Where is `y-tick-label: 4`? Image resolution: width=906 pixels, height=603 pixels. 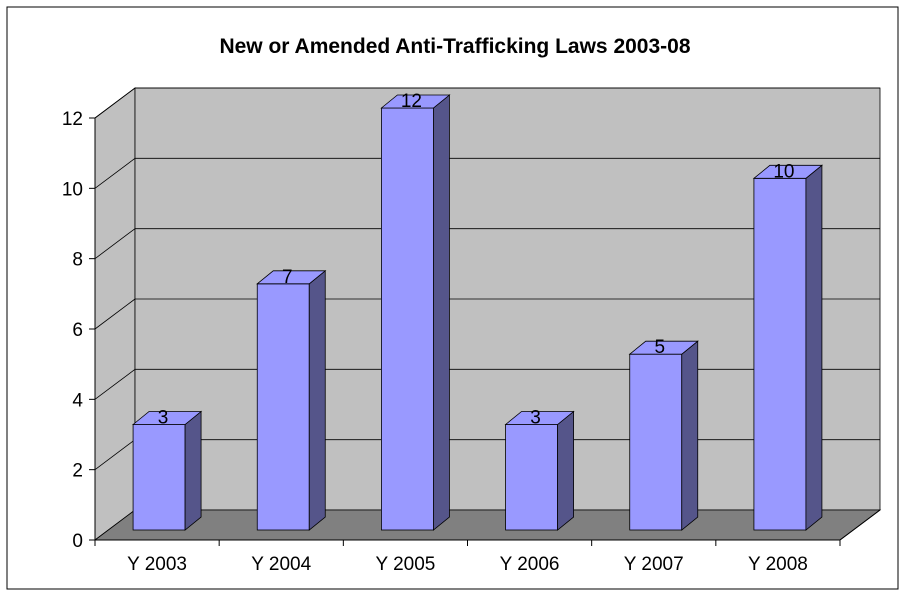 y-tick-label: 4 is located at coordinates (77, 400).